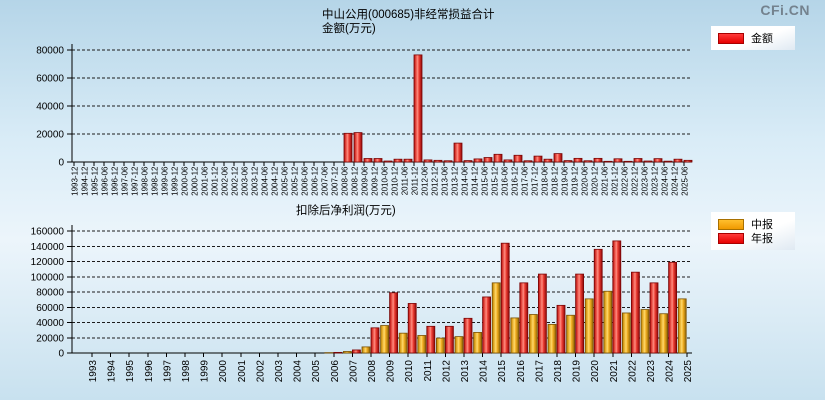 The image size is (825, 400). Describe the element at coordinates (428, 371) in the screenshot. I see `x-tick-label: 2011` at that location.